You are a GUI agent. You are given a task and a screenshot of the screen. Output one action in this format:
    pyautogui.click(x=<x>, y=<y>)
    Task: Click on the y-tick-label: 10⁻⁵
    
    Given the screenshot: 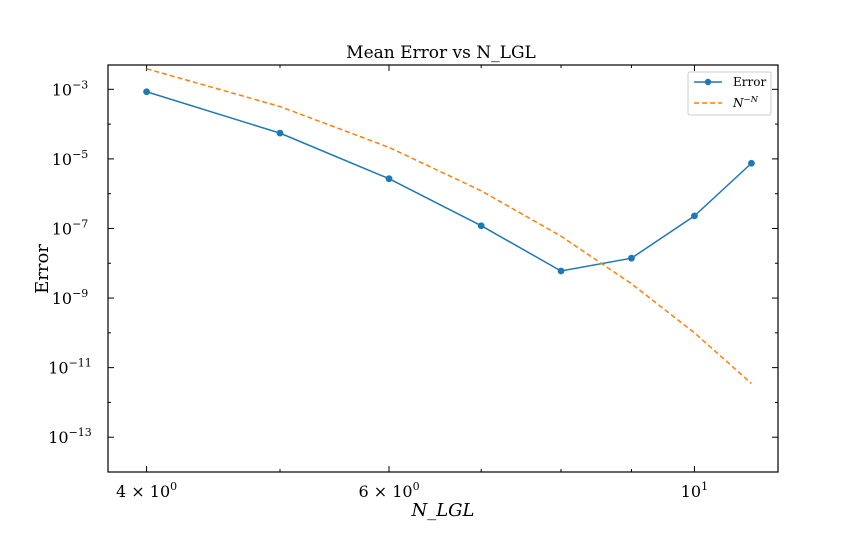 What is the action you would take?
    pyautogui.click(x=70, y=158)
    